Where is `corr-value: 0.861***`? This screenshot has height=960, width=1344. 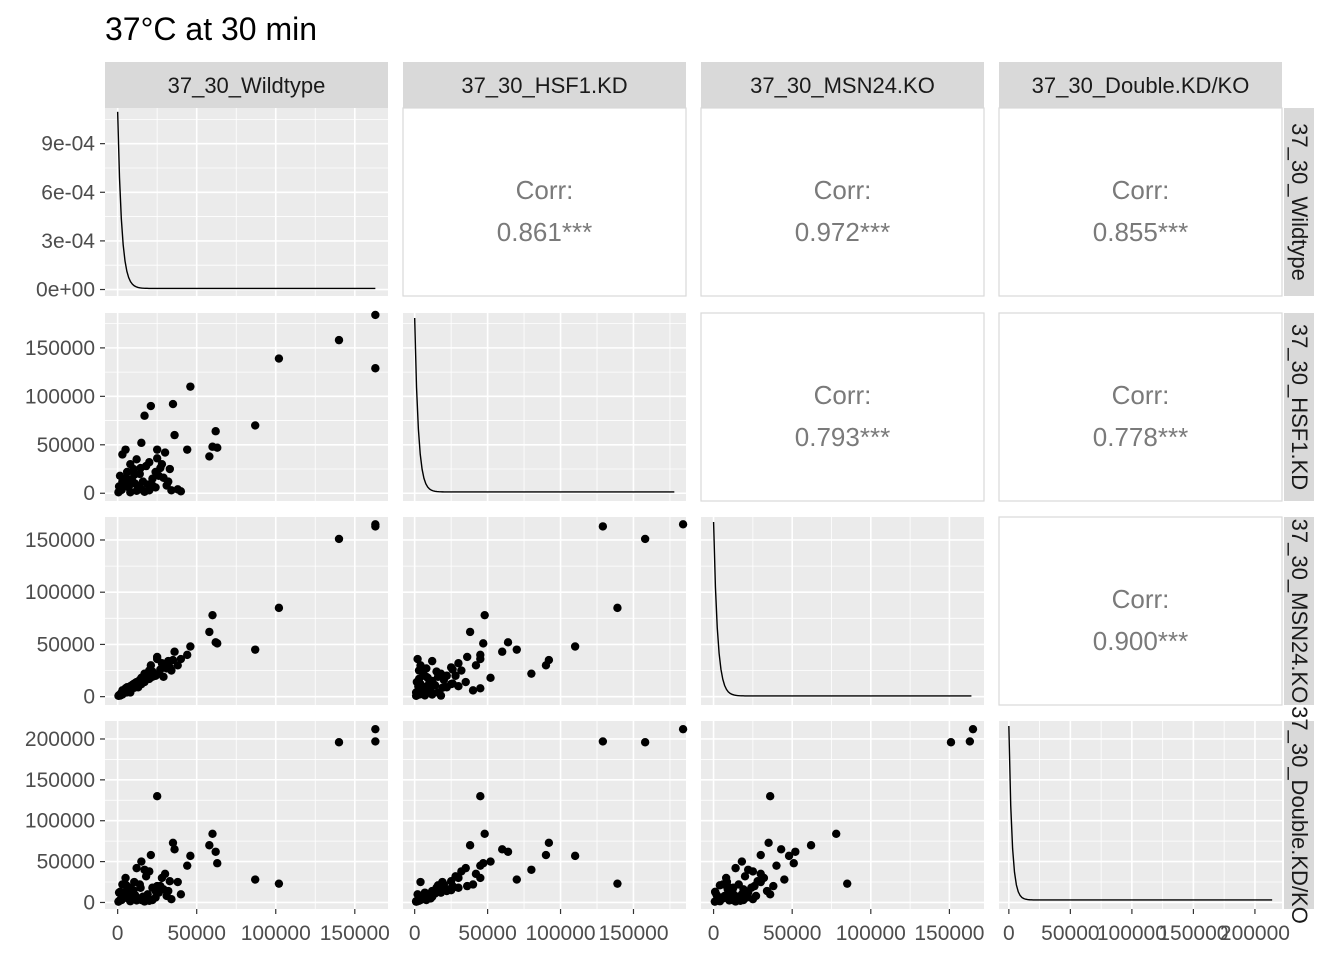
corr-value: 0.861*** is located at coordinates (544, 232).